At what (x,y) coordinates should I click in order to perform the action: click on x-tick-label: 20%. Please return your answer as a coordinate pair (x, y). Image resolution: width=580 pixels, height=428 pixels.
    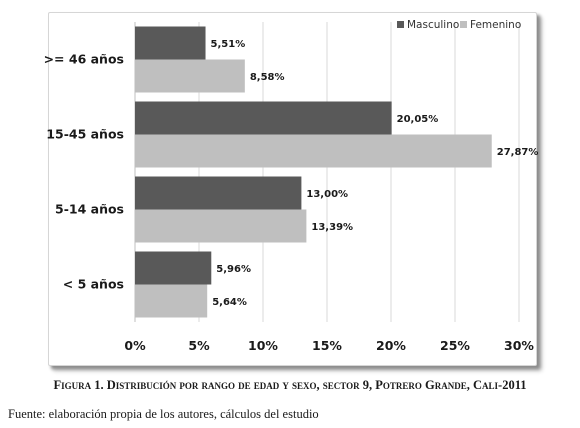
    Looking at the image, I should click on (391, 345).